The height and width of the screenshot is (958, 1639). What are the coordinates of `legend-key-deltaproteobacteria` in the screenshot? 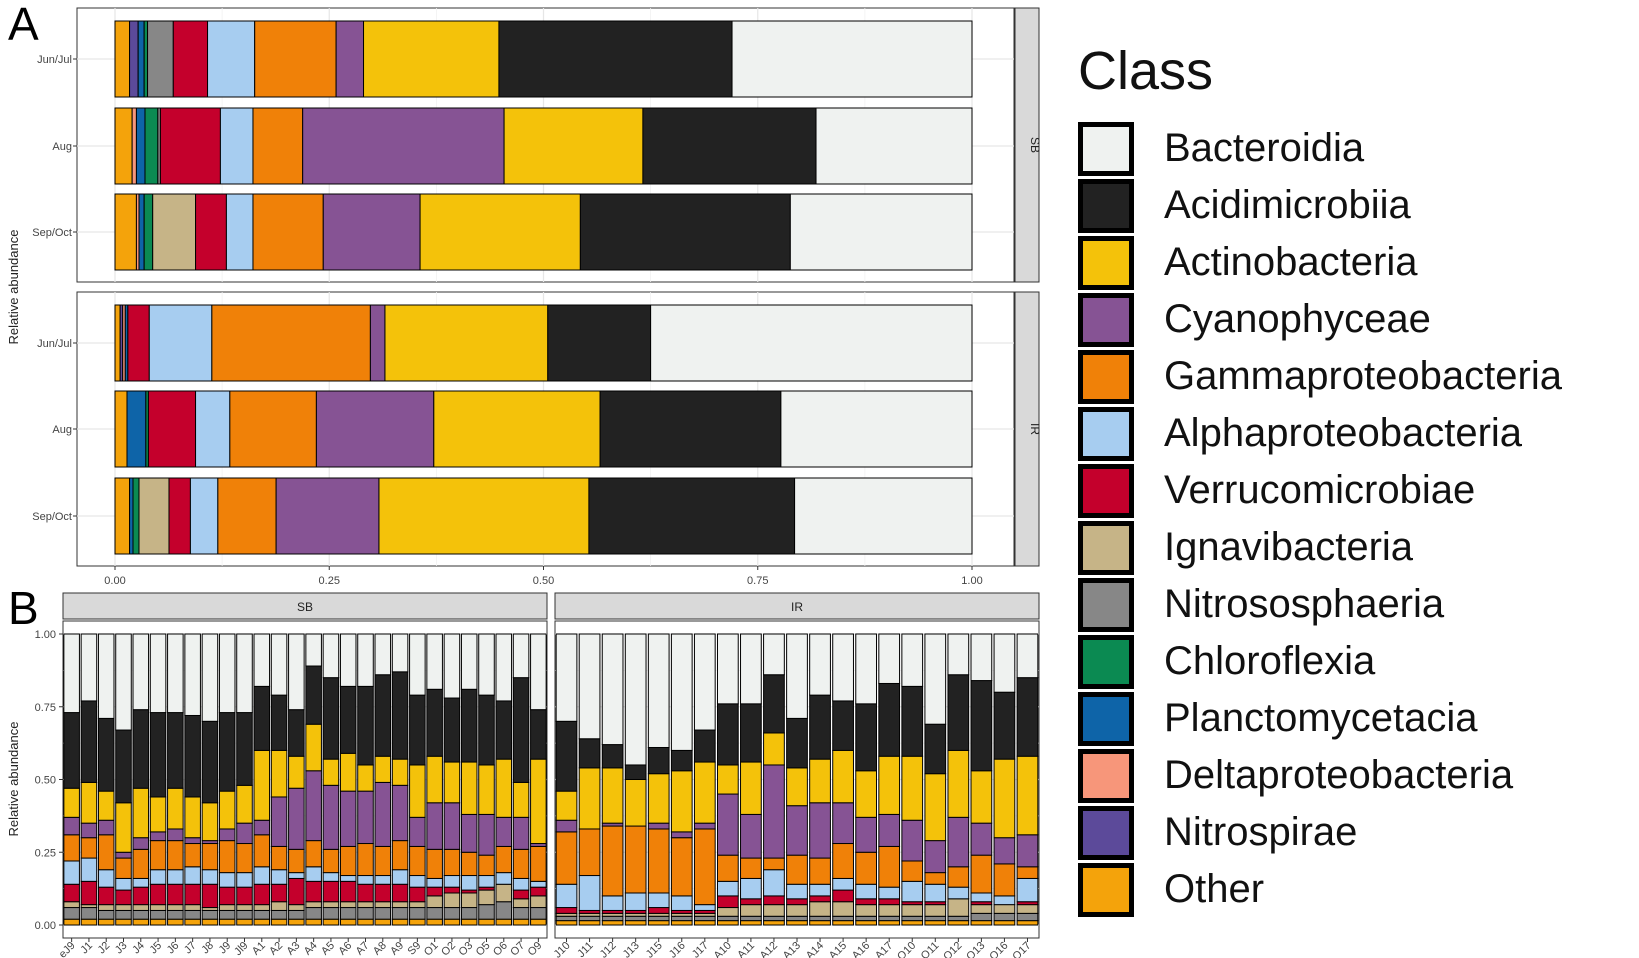 It's located at (1106, 775).